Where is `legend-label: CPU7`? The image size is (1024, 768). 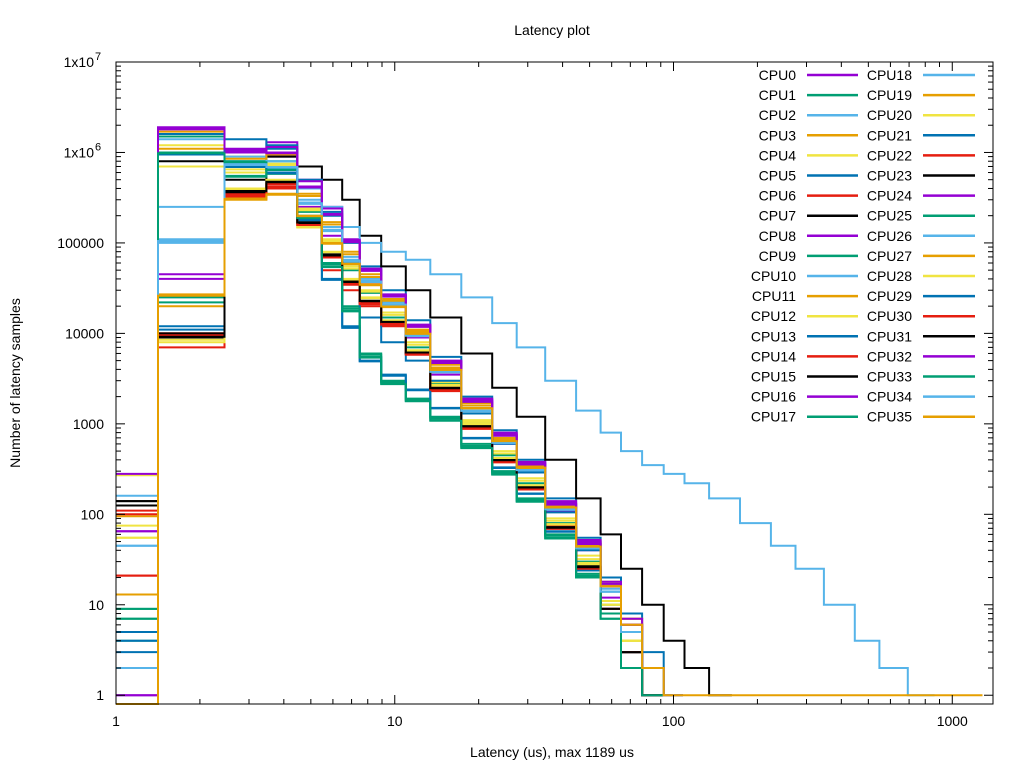
legend-label: CPU7 is located at coordinates (778, 216).